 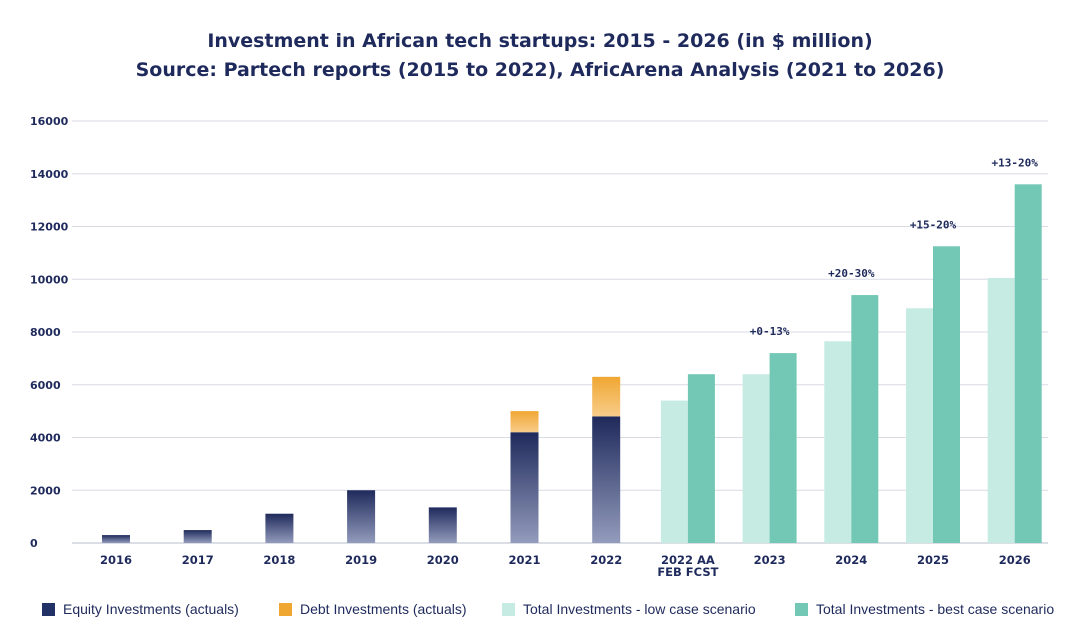 What do you see at coordinates (1015, 560) in the screenshot?
I see `x-tick-label: 2026` at bounding box center [1015, 560].